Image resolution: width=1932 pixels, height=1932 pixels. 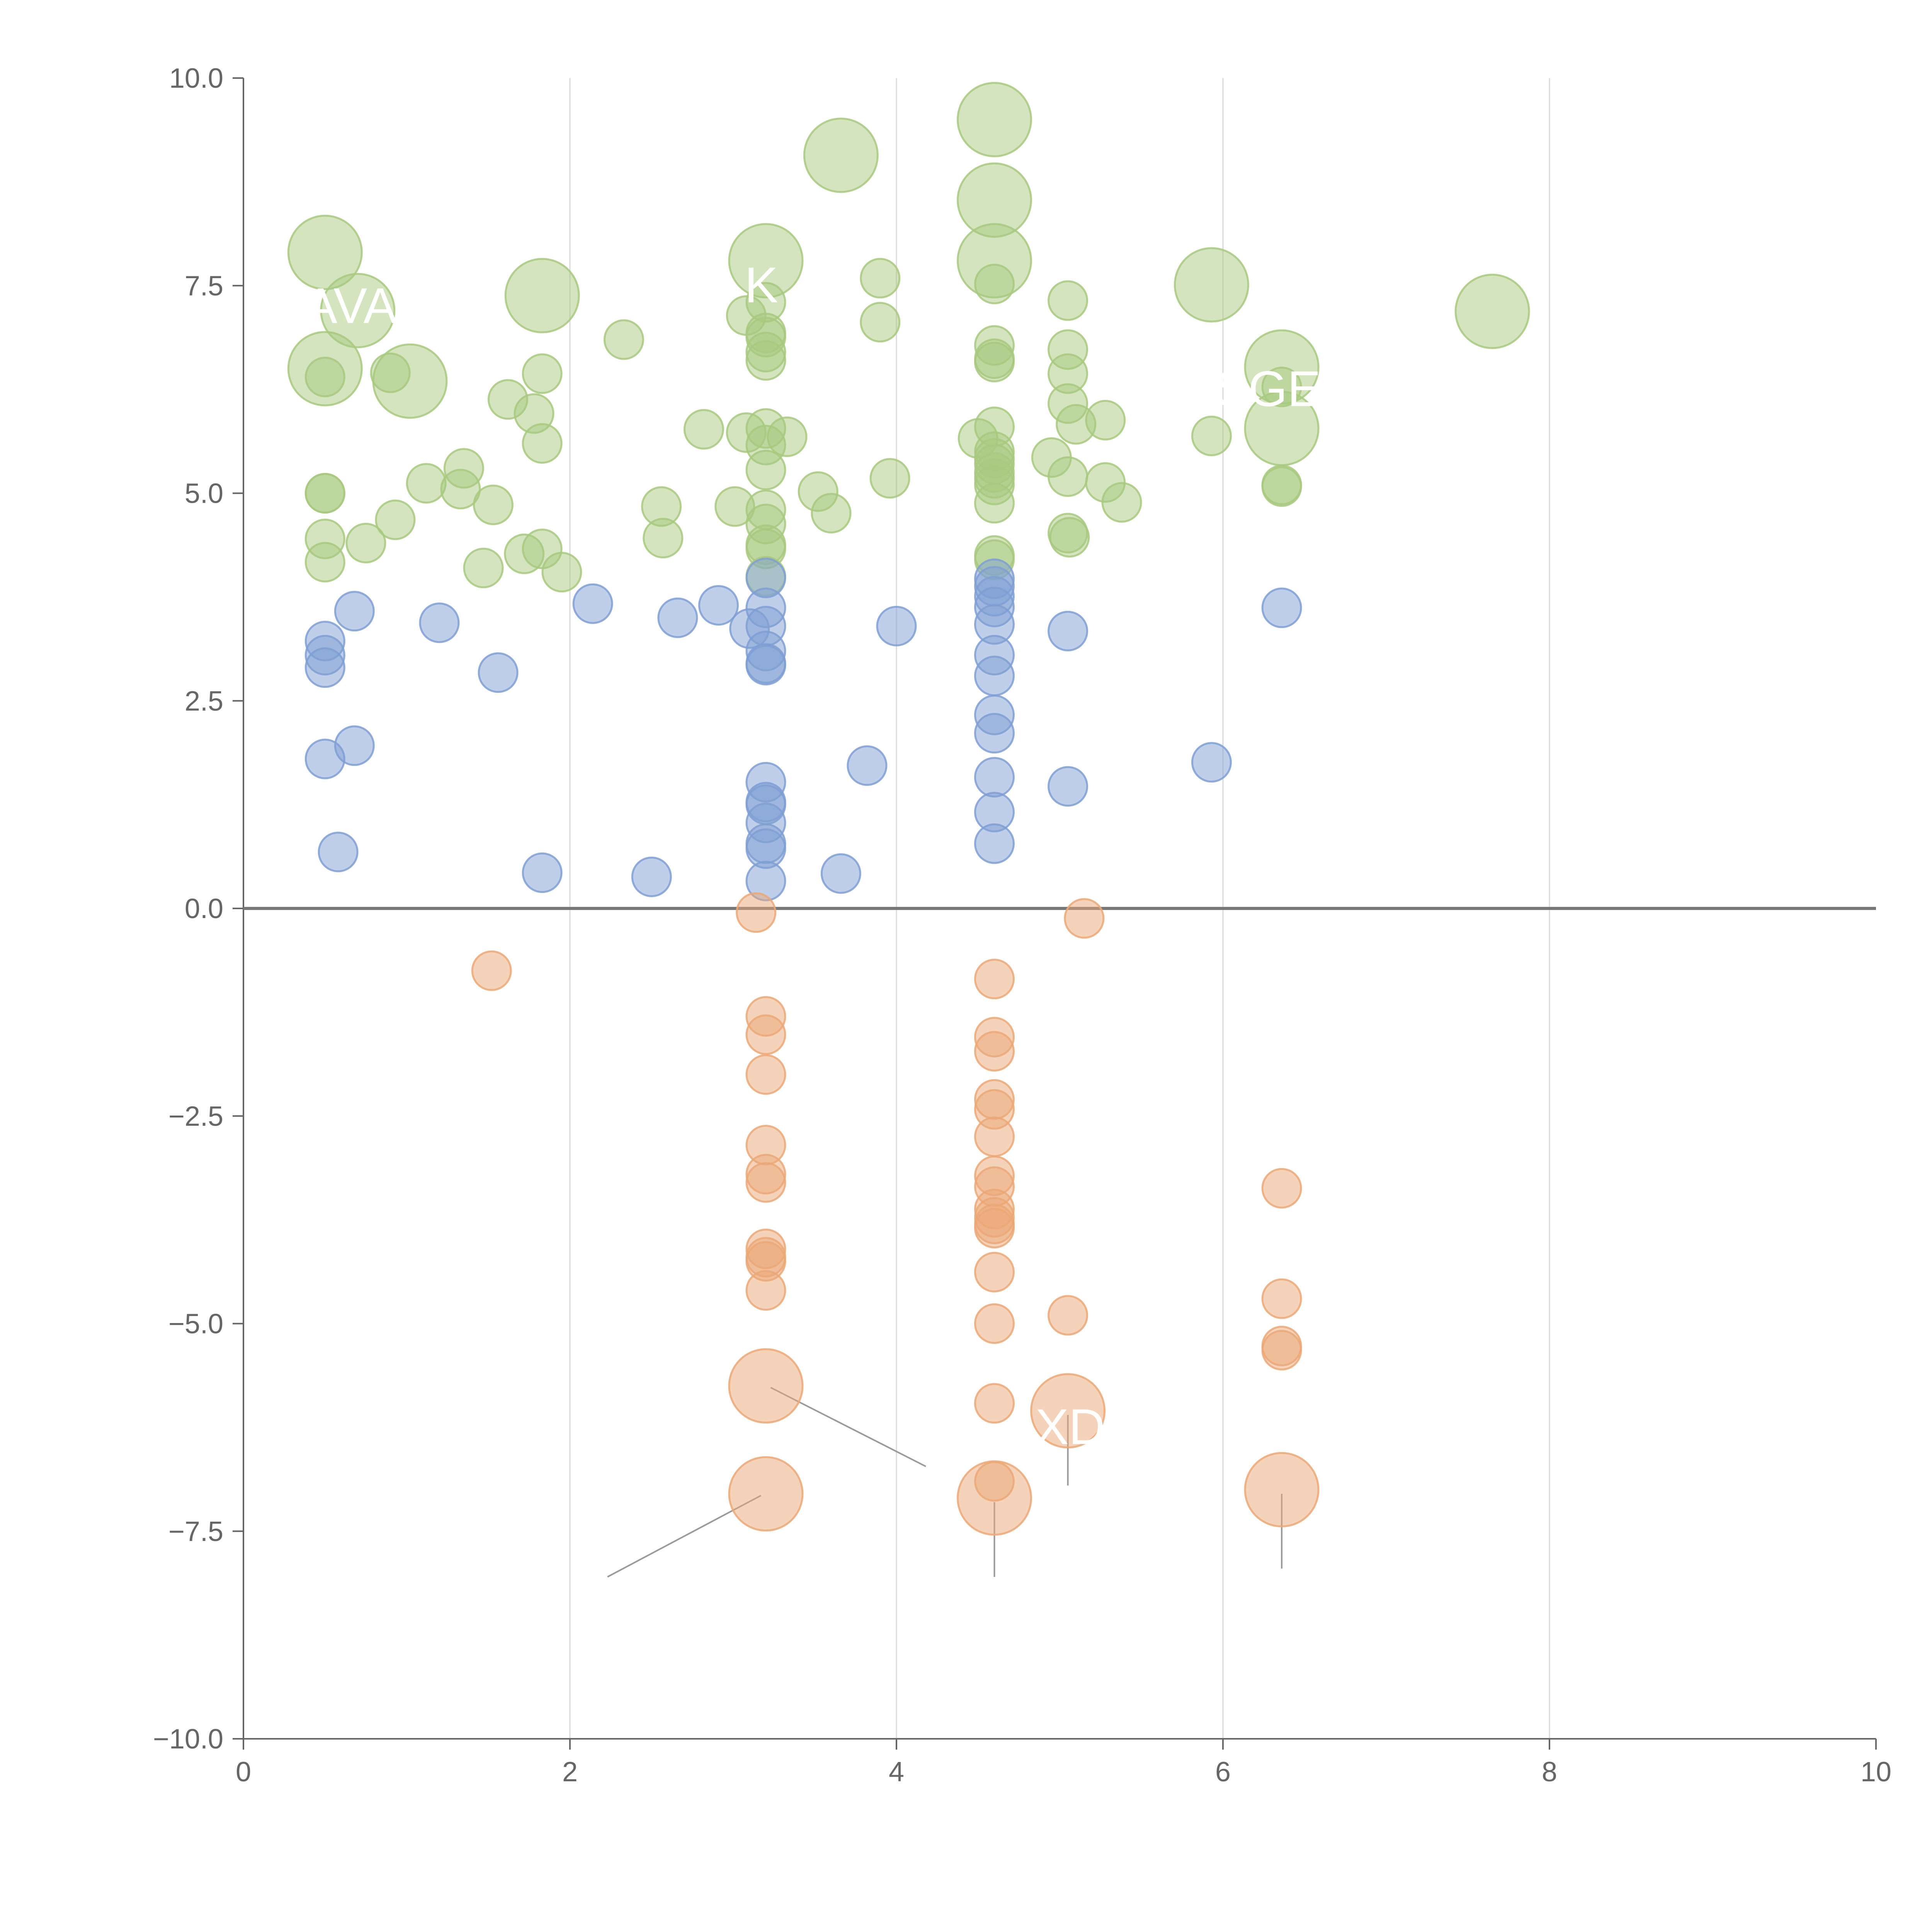 I want to click on annotation-label: R, so click(x=939, y=239).